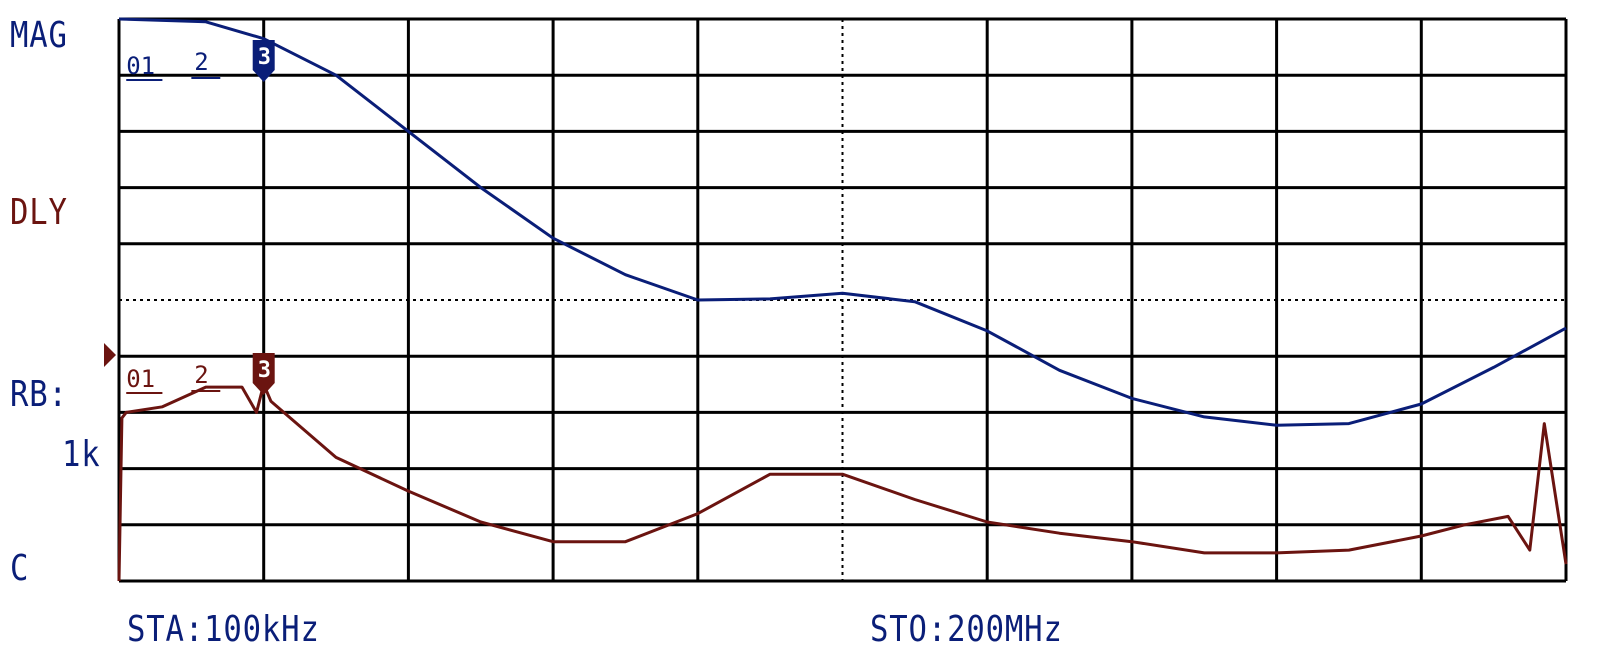  I want to click on mag-marker-3-box, so click(263, 55).